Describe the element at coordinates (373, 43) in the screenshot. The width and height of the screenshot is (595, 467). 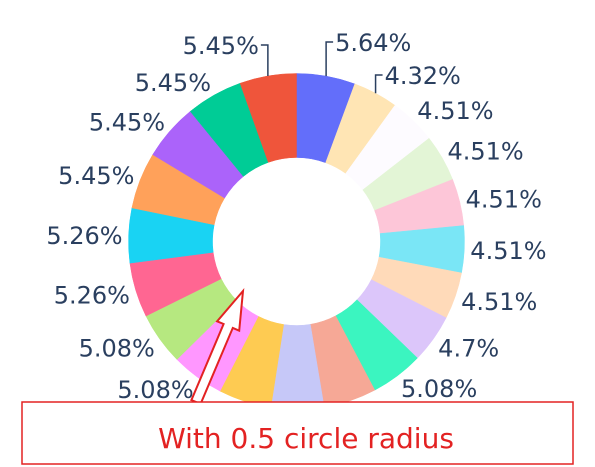
I see `slice-label-1: 5.64%` at that location.